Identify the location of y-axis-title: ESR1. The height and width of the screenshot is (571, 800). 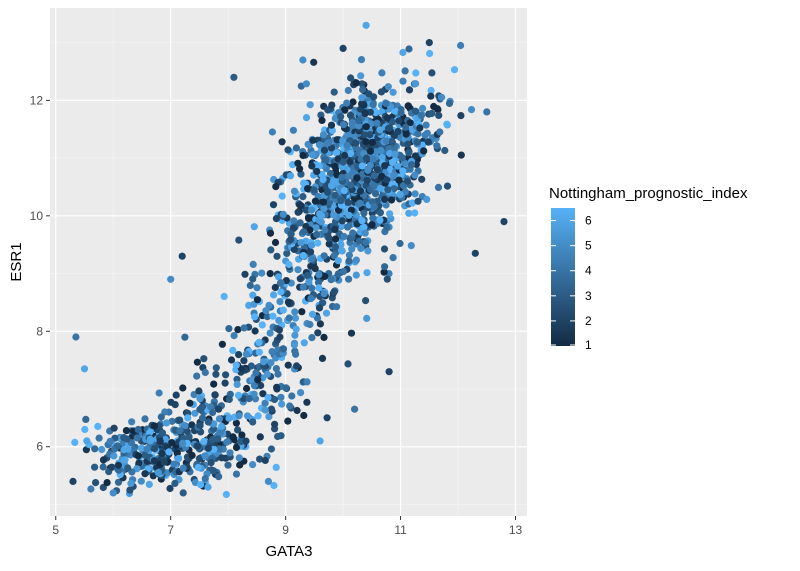
(16, 261).